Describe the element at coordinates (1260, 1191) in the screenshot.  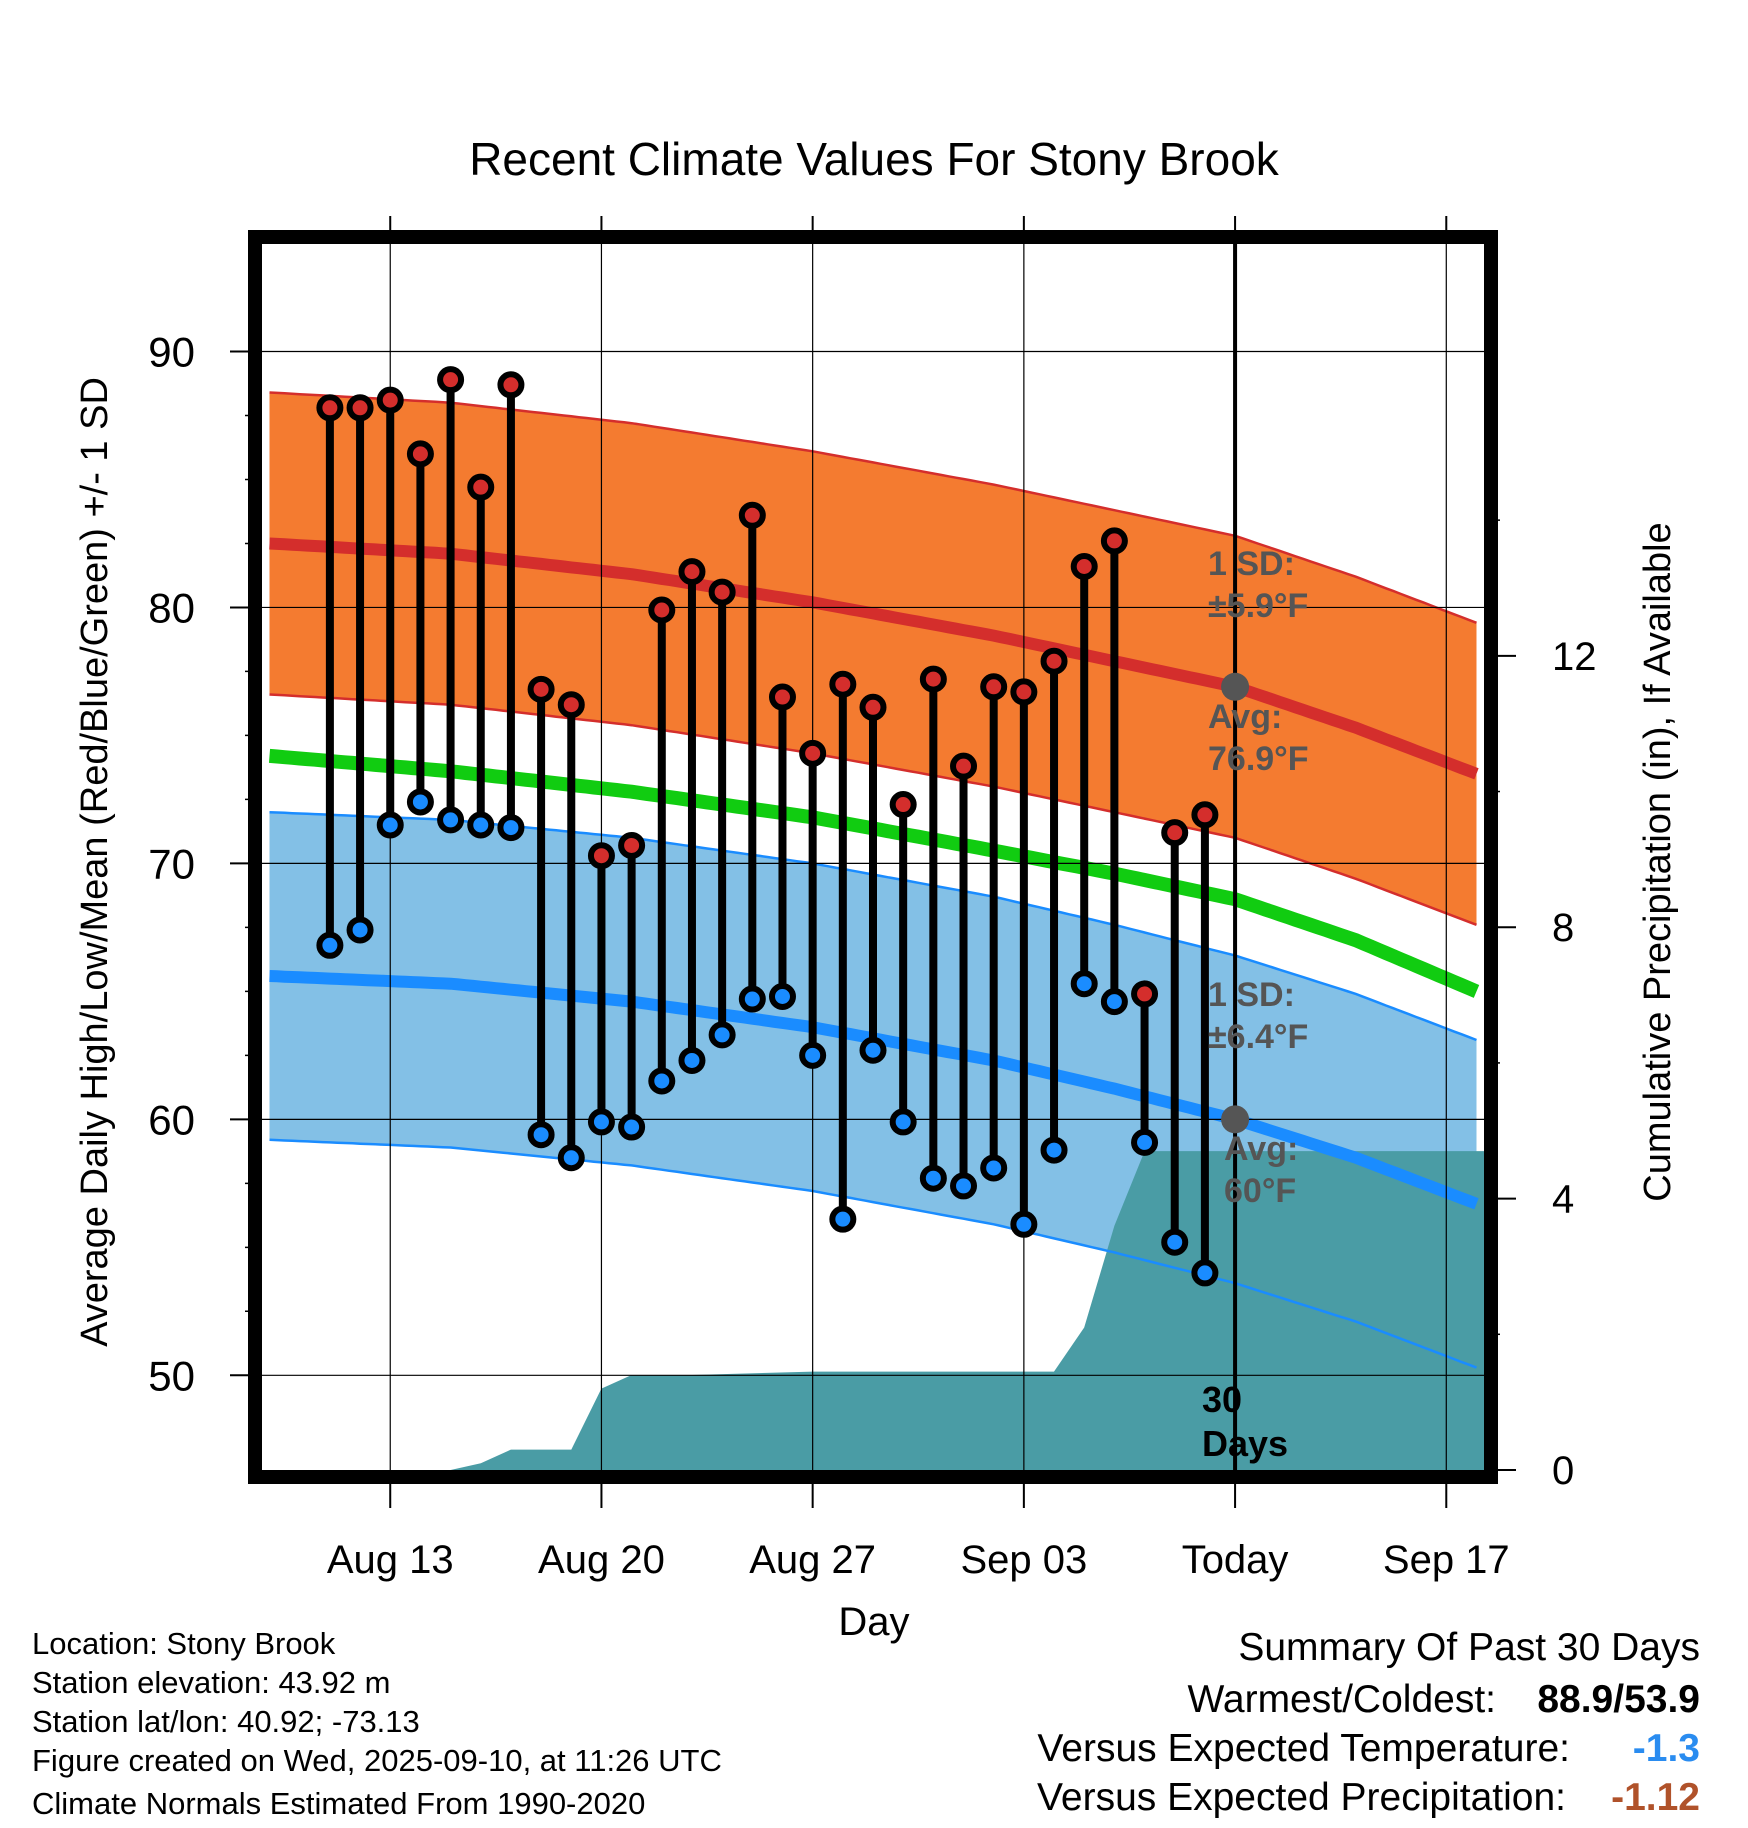
I see `low-avg-annotation-line: 60°F` at that location.